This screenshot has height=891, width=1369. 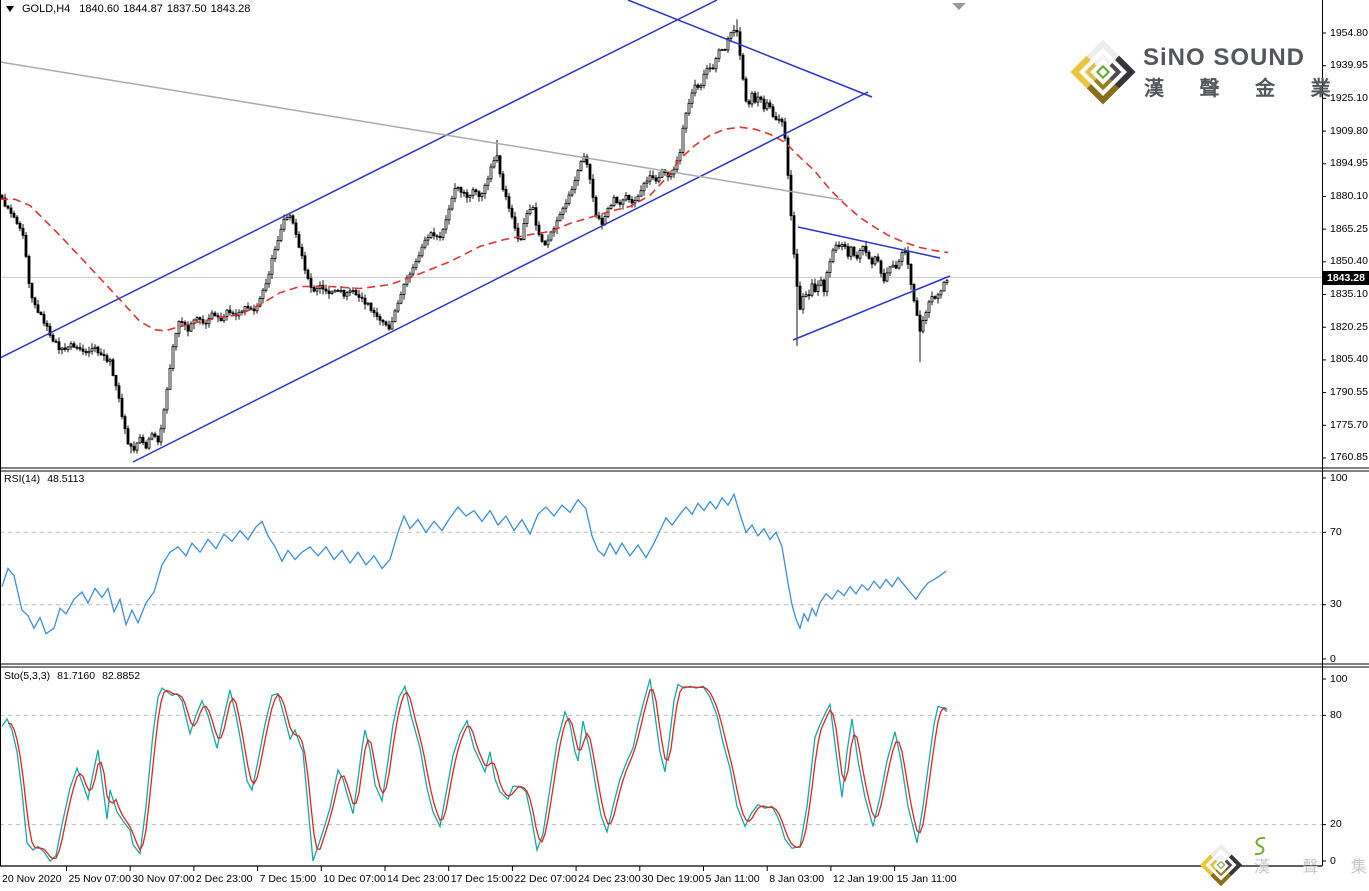 What do you see at coordinates (673, 879) in the screenshot?
I see `time-axis-label: 30 Dec 19:00` at bounding box center [673, 879].